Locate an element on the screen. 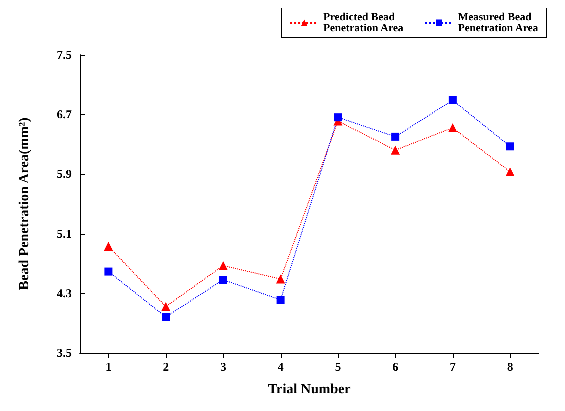 The image size is (565, 411). x-tick-label: 2 is located at coordinates (166, 367).